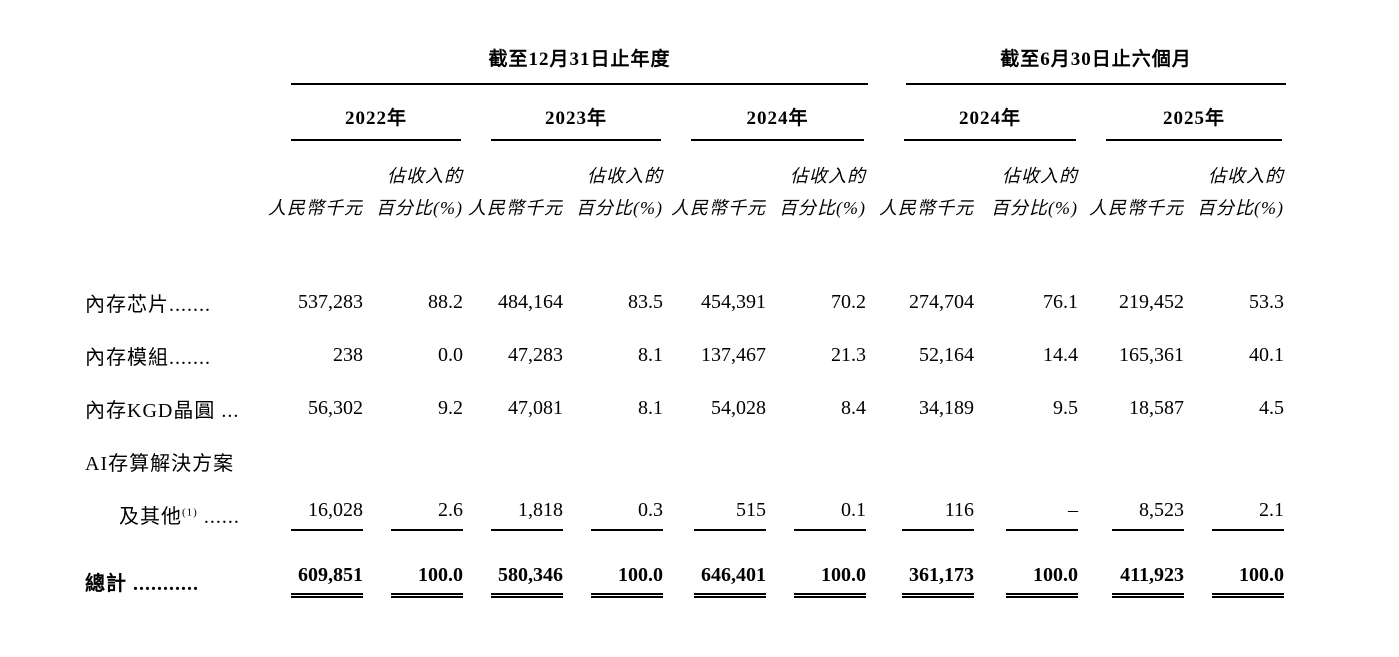  I want to click on cell-value: 76.1, so click(1028, 302).